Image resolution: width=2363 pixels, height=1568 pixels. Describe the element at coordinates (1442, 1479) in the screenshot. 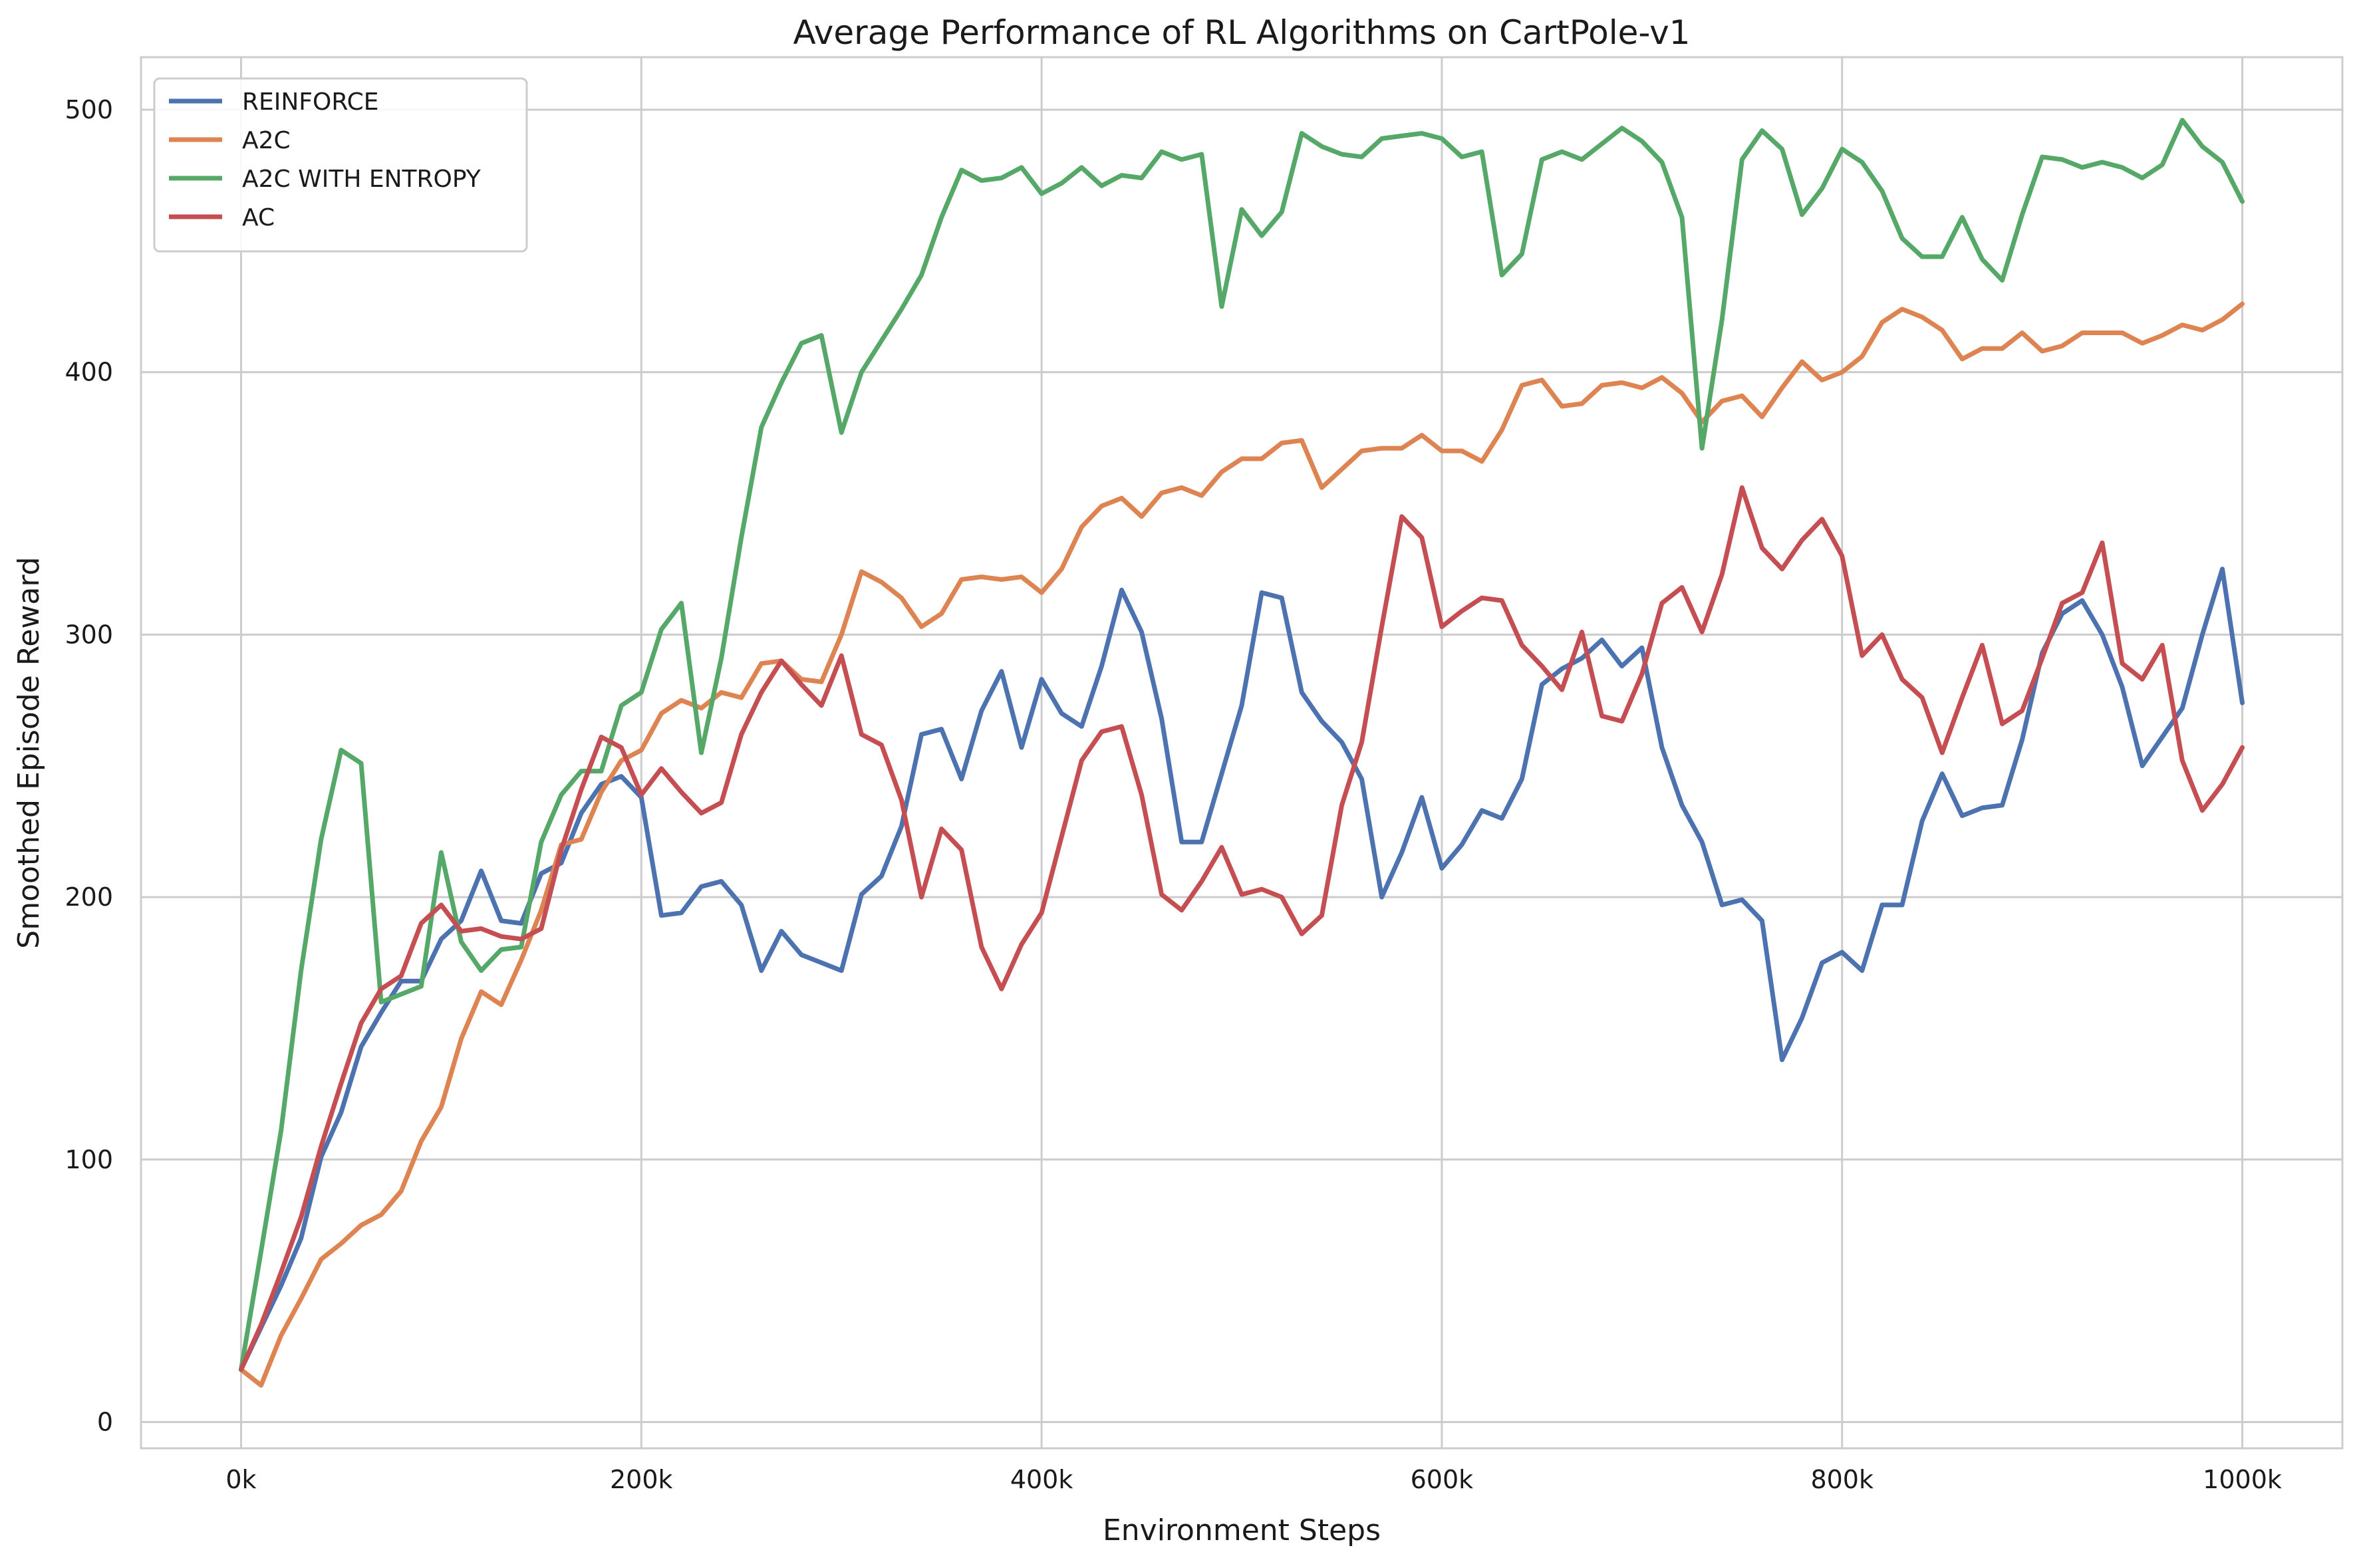

I see `x-tick-label: 600k` at that location.